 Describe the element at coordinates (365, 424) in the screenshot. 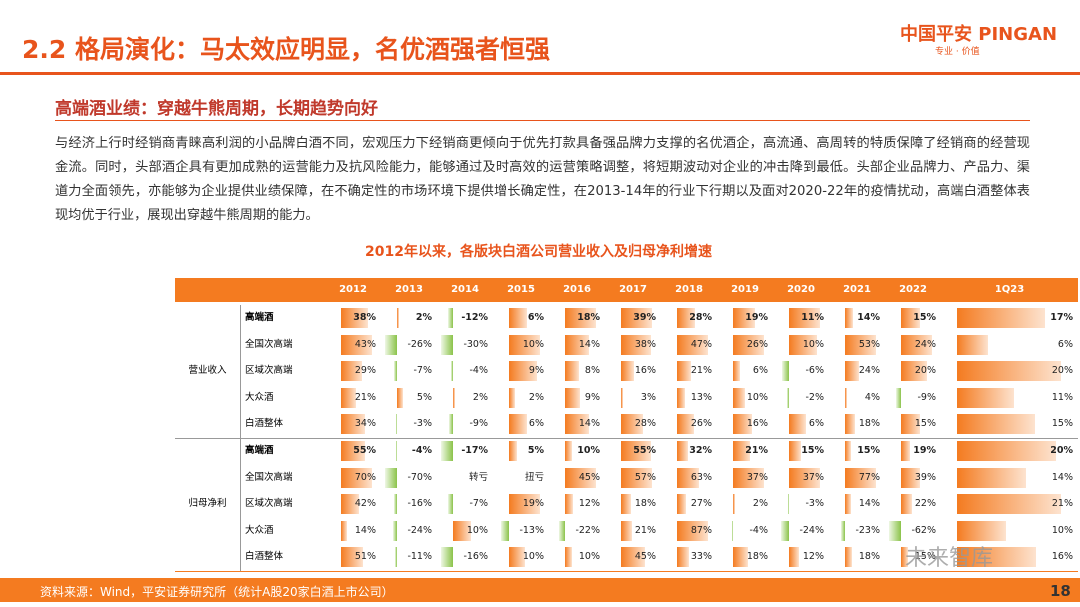

I see `cell: 34%` at that location.